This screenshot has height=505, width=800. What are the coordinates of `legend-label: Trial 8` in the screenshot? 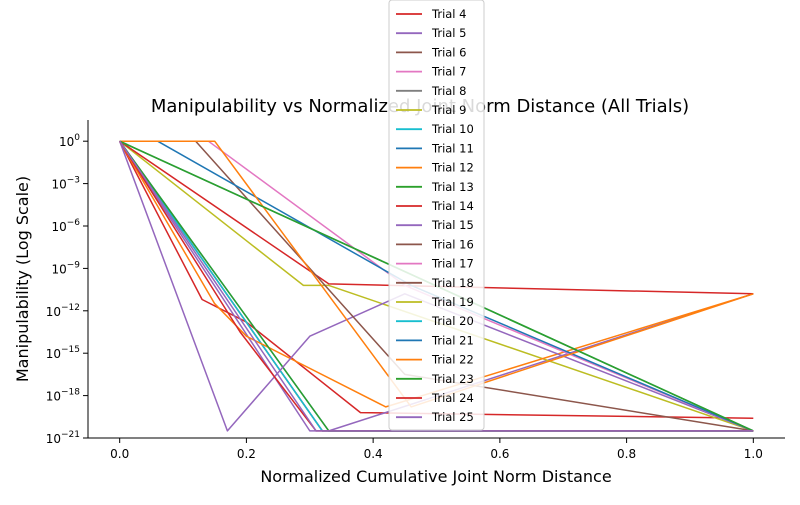 It's located at (448, 91).